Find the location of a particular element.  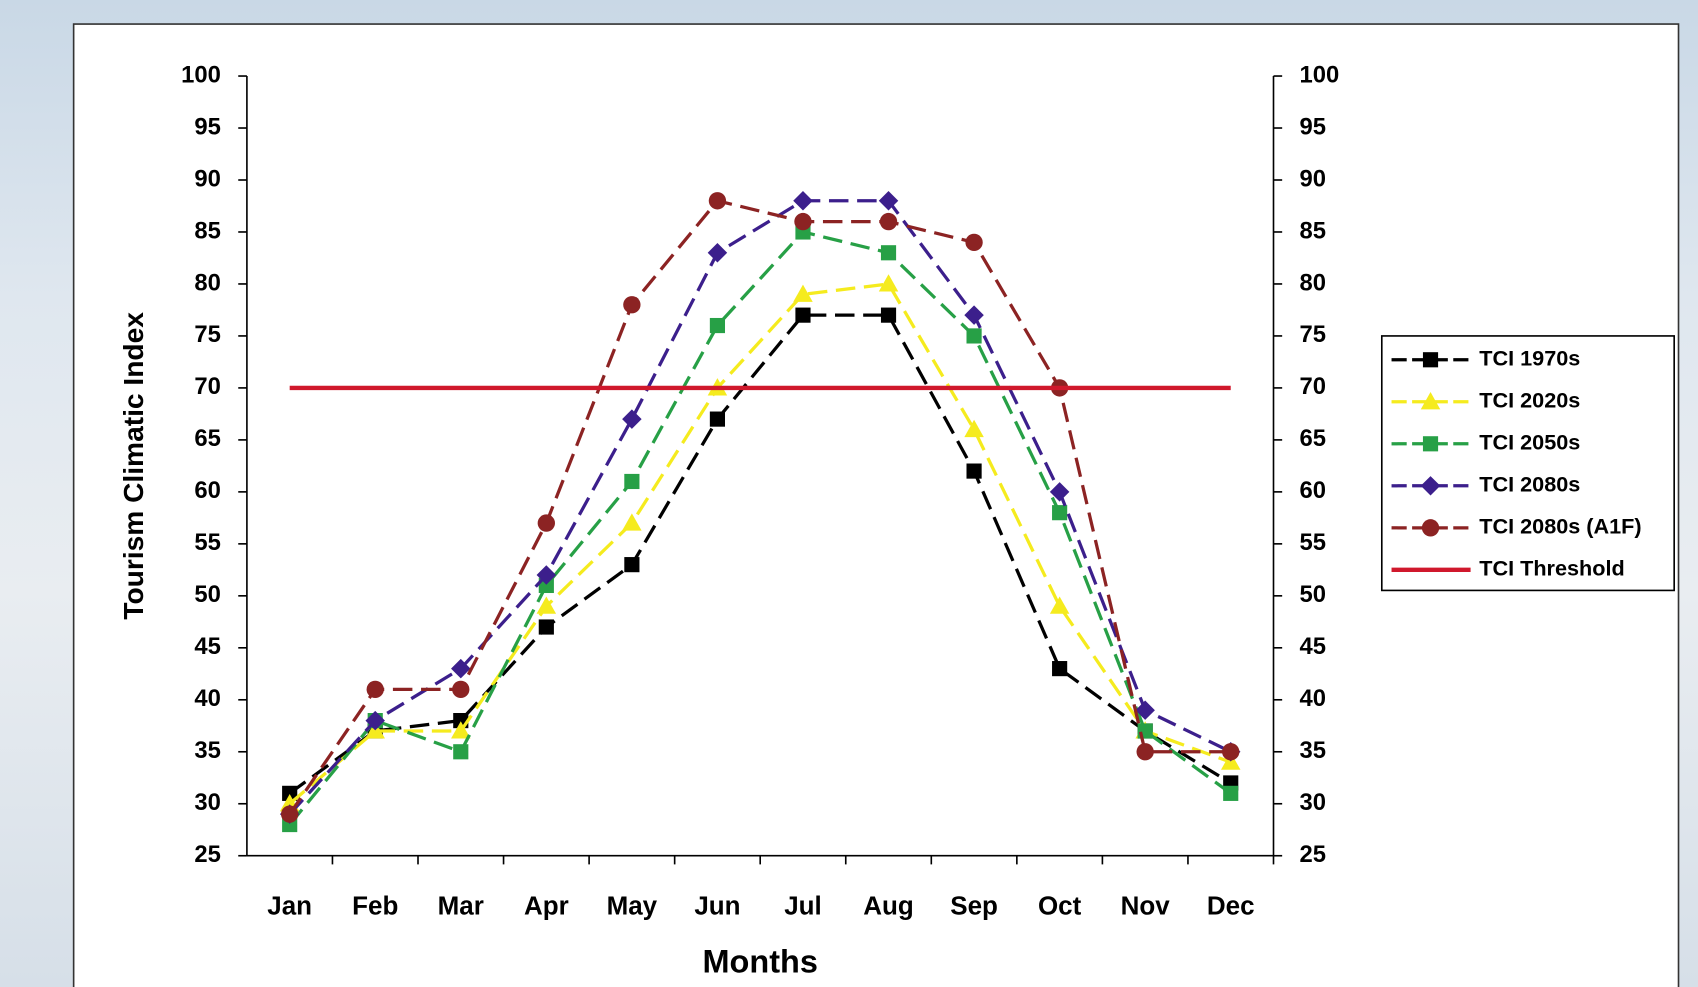

x-axis-label: Months is located at coordinates (759, 962).